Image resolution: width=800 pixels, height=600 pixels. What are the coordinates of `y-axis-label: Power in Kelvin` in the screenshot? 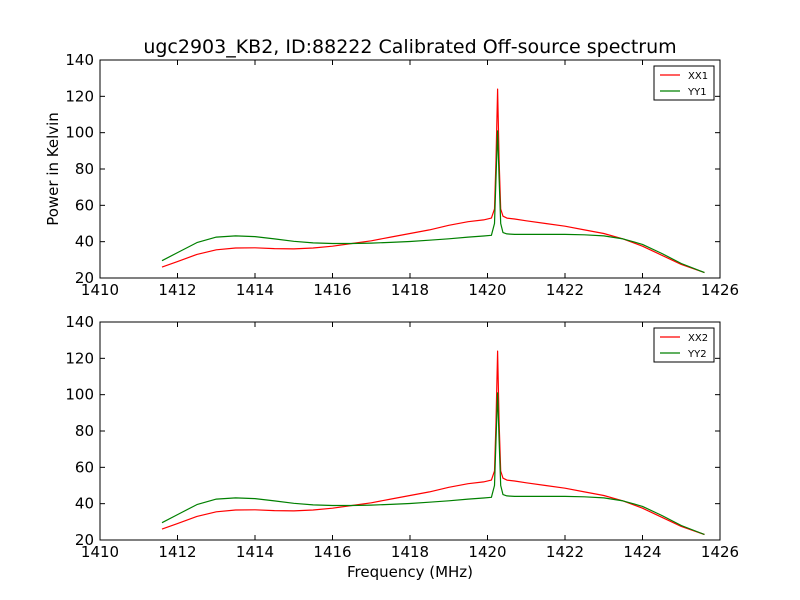 It's located at (53, 169).